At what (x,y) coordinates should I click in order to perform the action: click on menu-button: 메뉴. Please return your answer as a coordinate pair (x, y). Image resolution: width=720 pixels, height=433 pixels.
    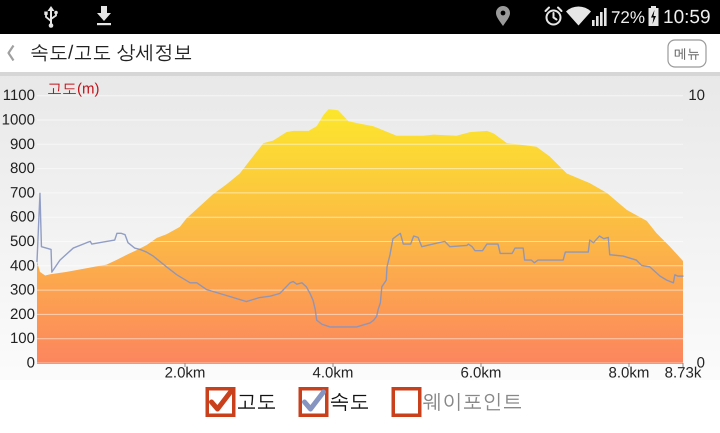
    Looking at the image, I should click on (687, 53).